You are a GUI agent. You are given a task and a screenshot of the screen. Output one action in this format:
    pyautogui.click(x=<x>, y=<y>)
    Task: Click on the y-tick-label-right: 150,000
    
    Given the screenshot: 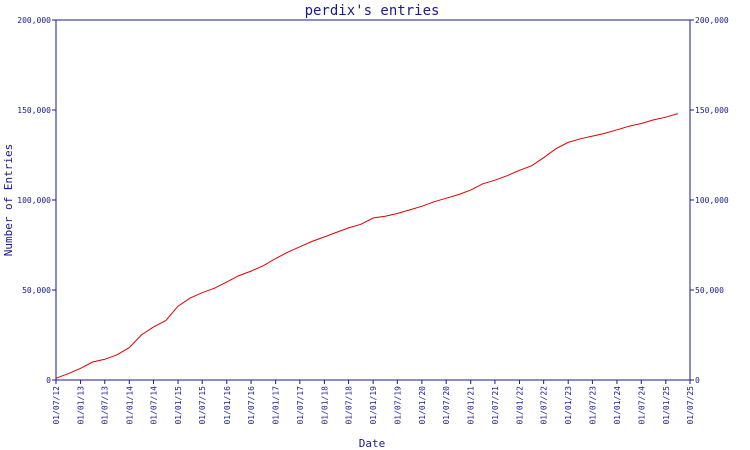 What is the action you would take?
    pyautogui.click(x=712, y=110)
    